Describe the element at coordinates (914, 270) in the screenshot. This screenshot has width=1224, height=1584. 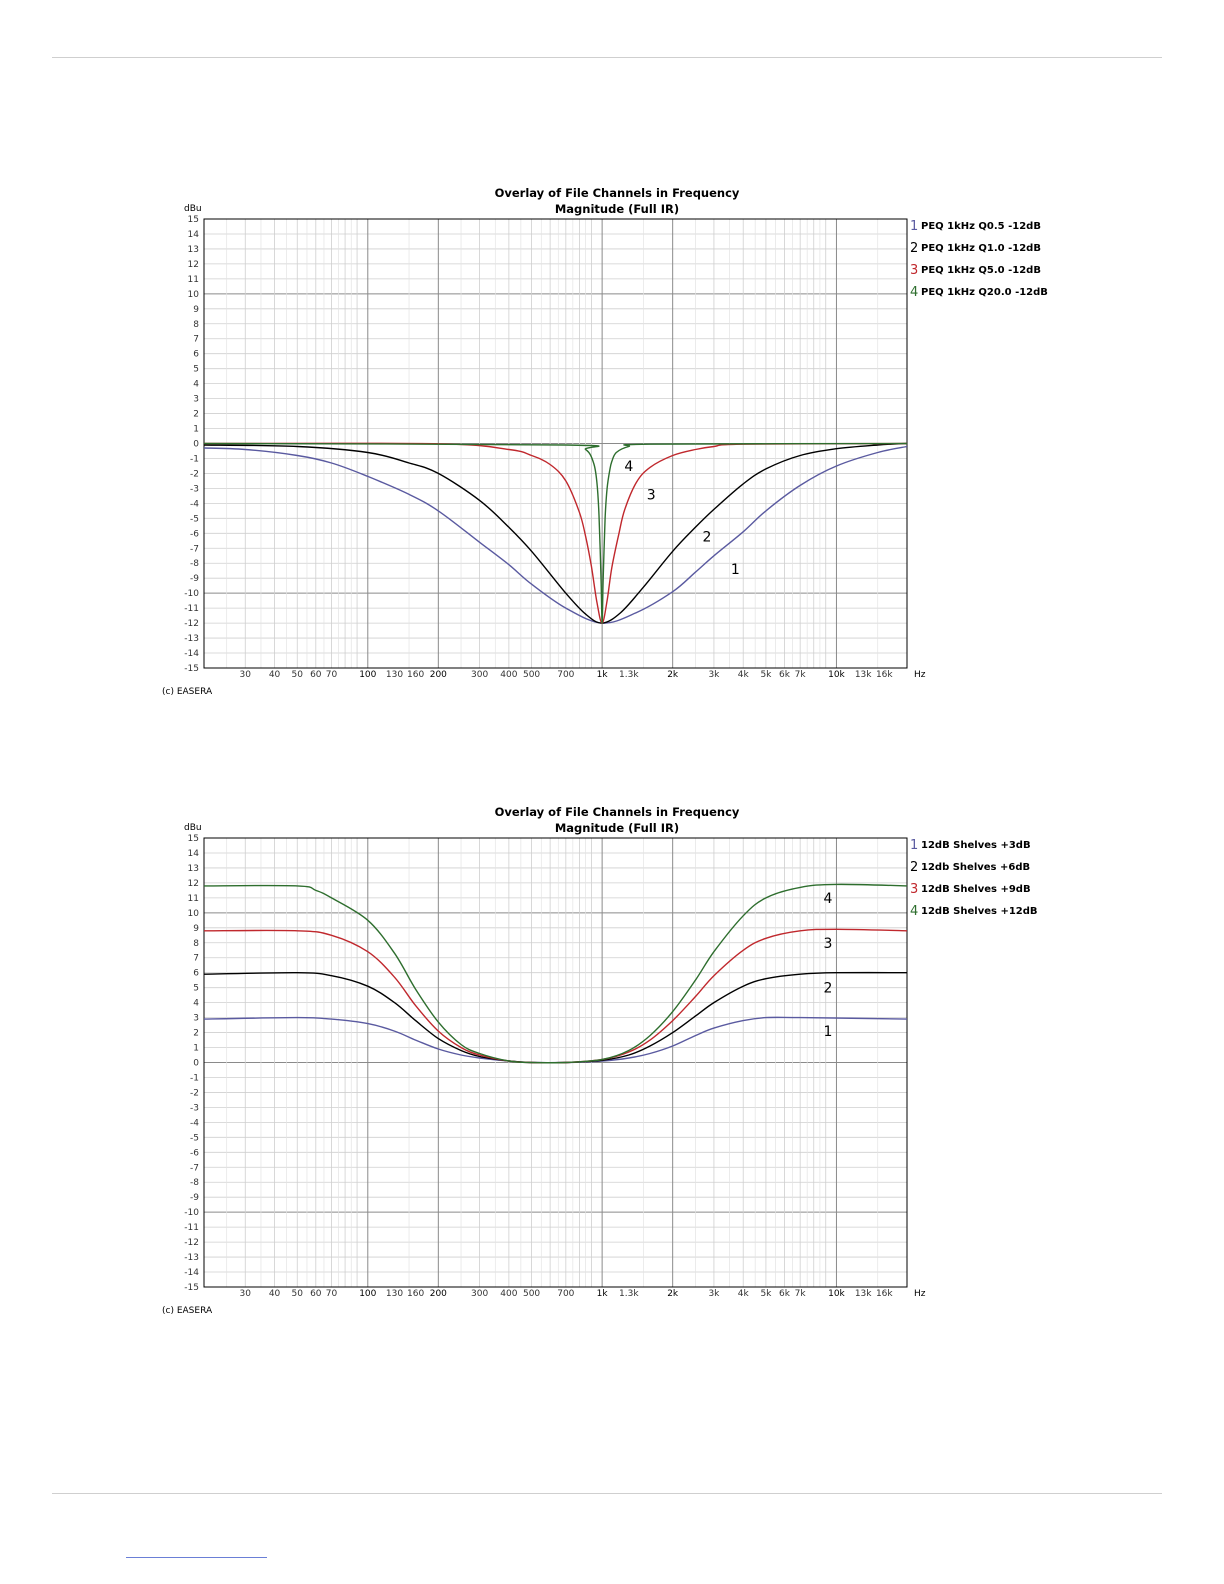
I see `legend-number: 3` at that location.